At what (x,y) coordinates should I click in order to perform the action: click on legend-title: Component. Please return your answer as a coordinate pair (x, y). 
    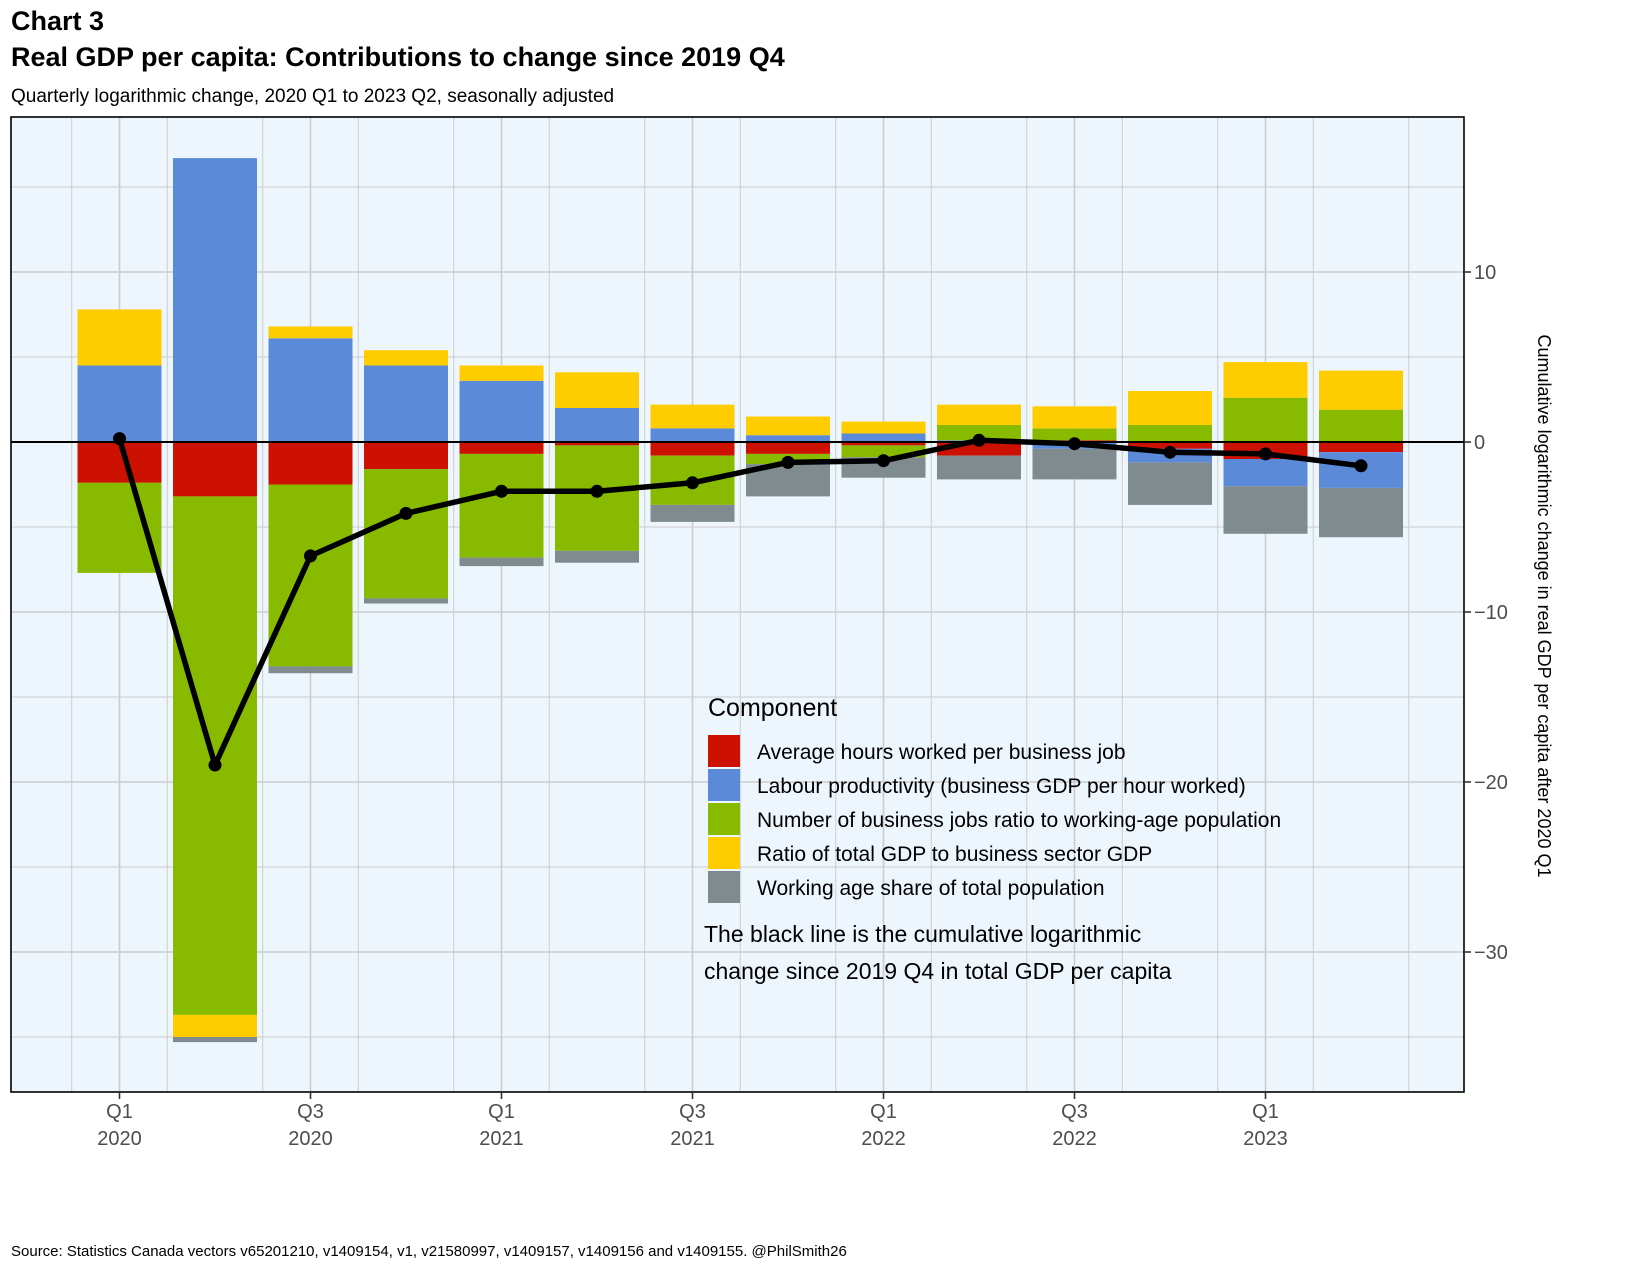
    Looking at the image, I should click on (772, 708).